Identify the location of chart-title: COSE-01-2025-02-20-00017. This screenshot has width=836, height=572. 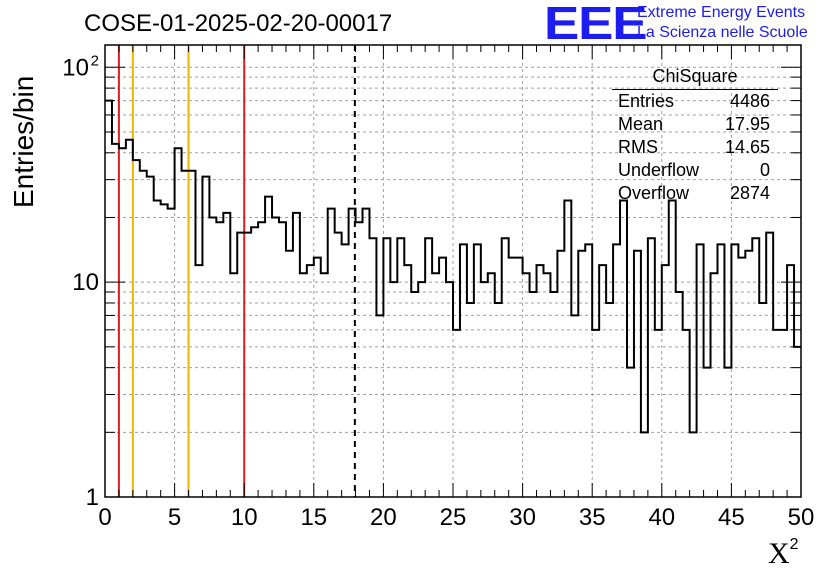
(238, 23).